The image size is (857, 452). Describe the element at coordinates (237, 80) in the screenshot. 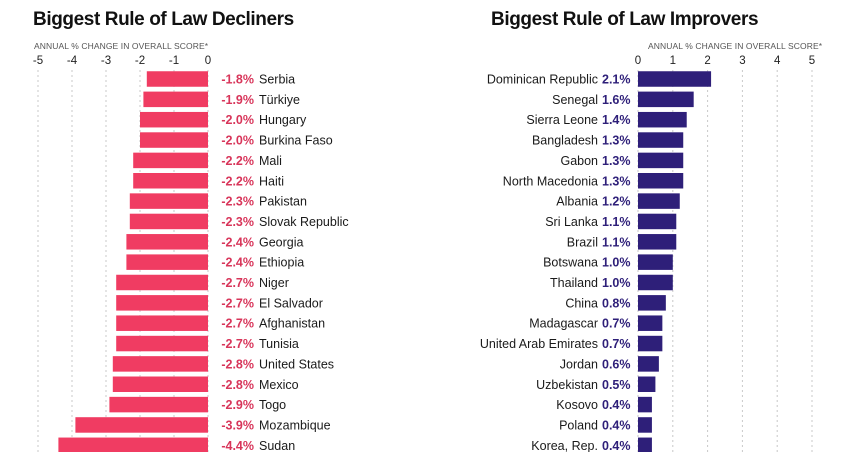

I see `decliner-value-label: -1.8%` at that location.